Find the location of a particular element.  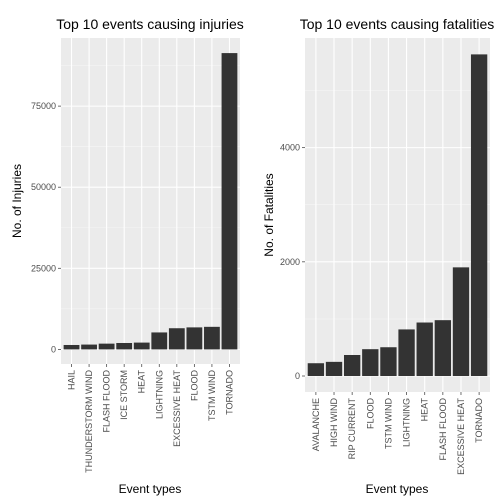

injuries-x-tick-label: HAIL is located at coordinates (72, 380).